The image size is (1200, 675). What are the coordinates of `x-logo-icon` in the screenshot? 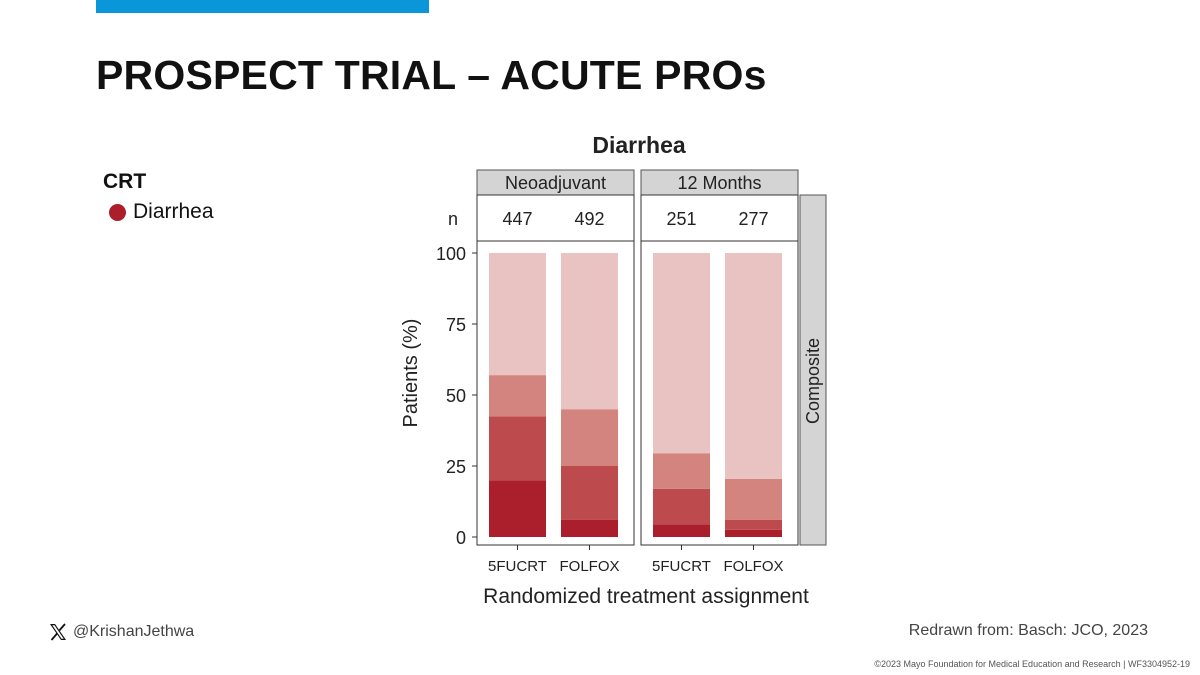 It's located at (58, 632).